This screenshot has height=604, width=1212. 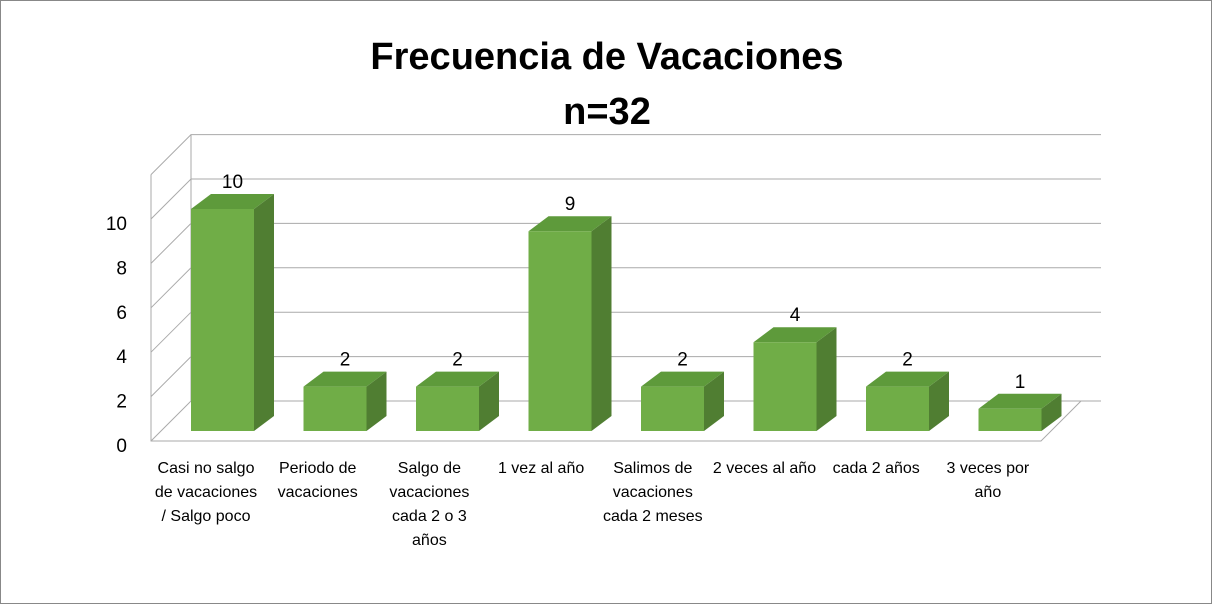 I want to click on value-label: 10, so click(x=232, y=182).